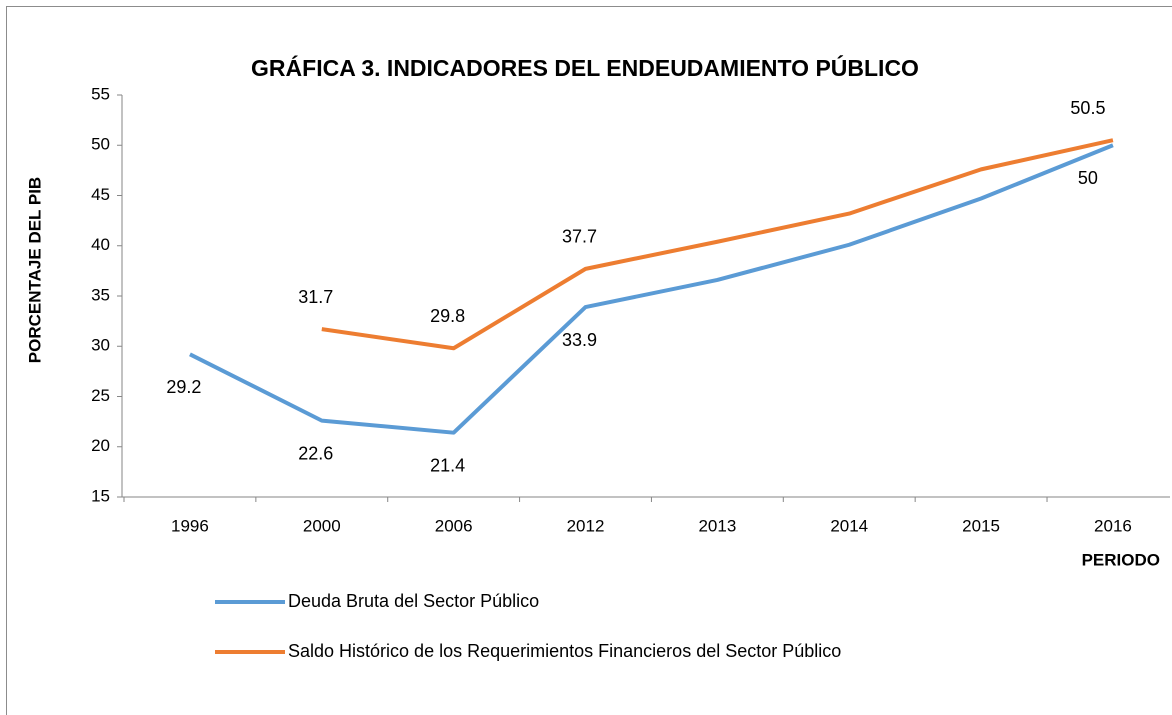 This screenshot has height=715, width=1172. What do you see at coordinates (1113, 525) in the screenshot?
I see `x-tick-label: 2016` at bounding box center [1113, 525].